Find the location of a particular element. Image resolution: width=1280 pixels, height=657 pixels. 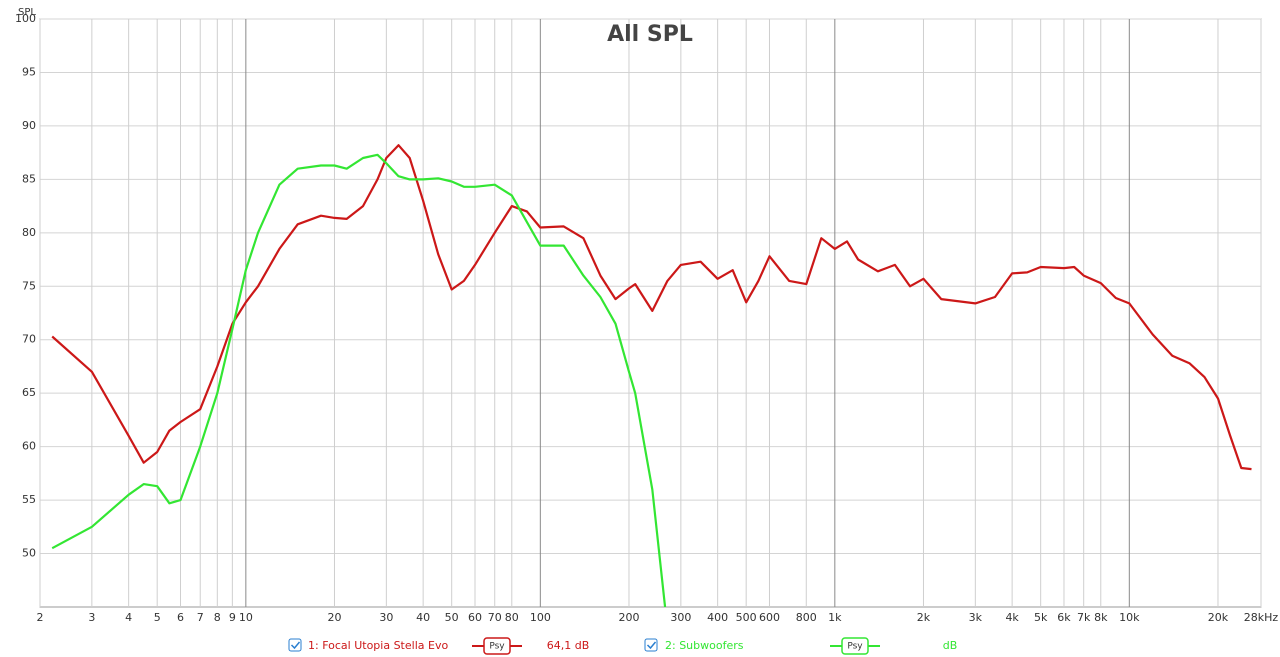

x-tick-label: 3k is located at coordinates (976, 617).